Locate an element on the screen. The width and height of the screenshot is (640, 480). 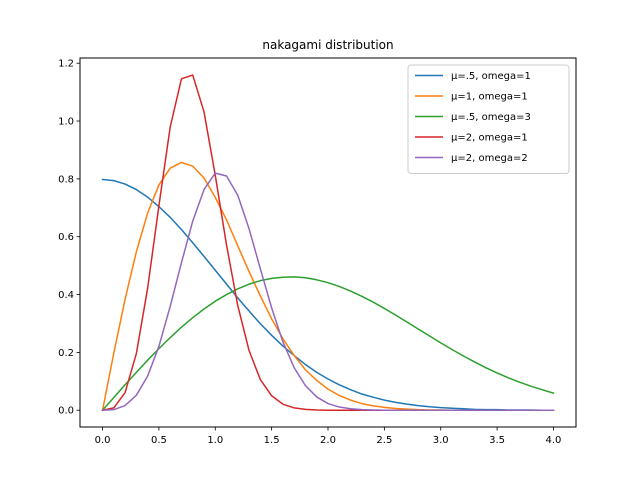
x-tick-label: 2.0 is located at coordinates (328, 440).